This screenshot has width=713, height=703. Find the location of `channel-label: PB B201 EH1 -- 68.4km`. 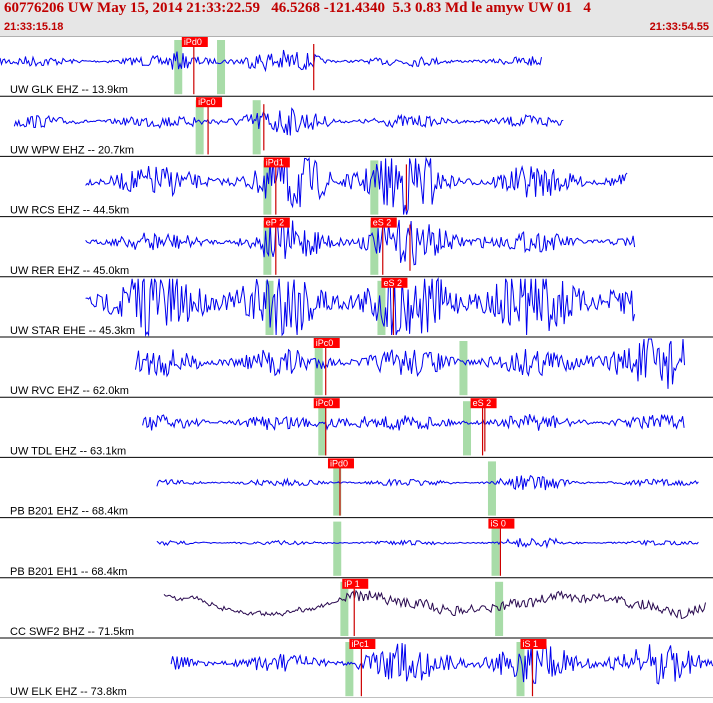

channel-label: PB B201 EH1 -- 68.4km is located at coordinates (68, 572).